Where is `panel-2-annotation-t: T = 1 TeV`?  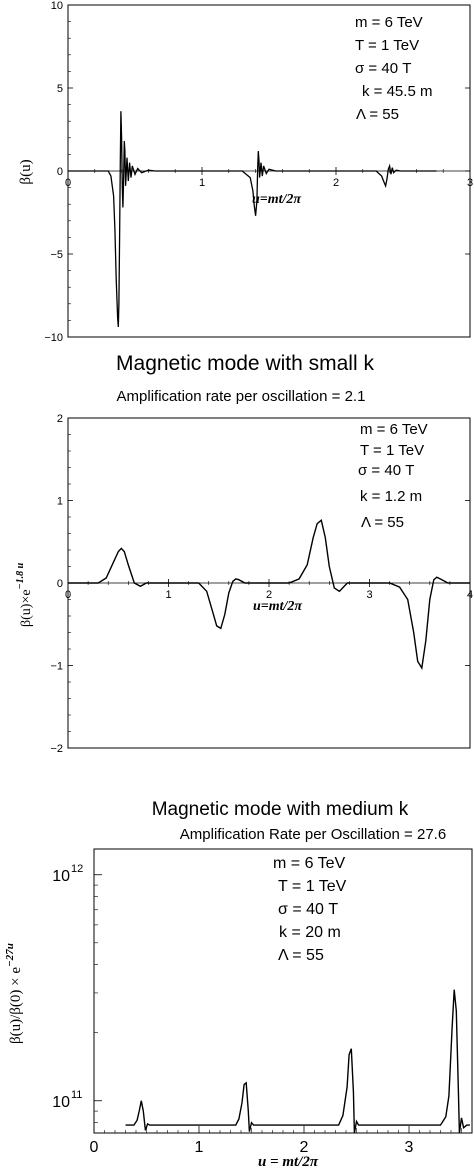 panel-2-annotation-t: T = 1 TeV is located at coordinates (392, 450).